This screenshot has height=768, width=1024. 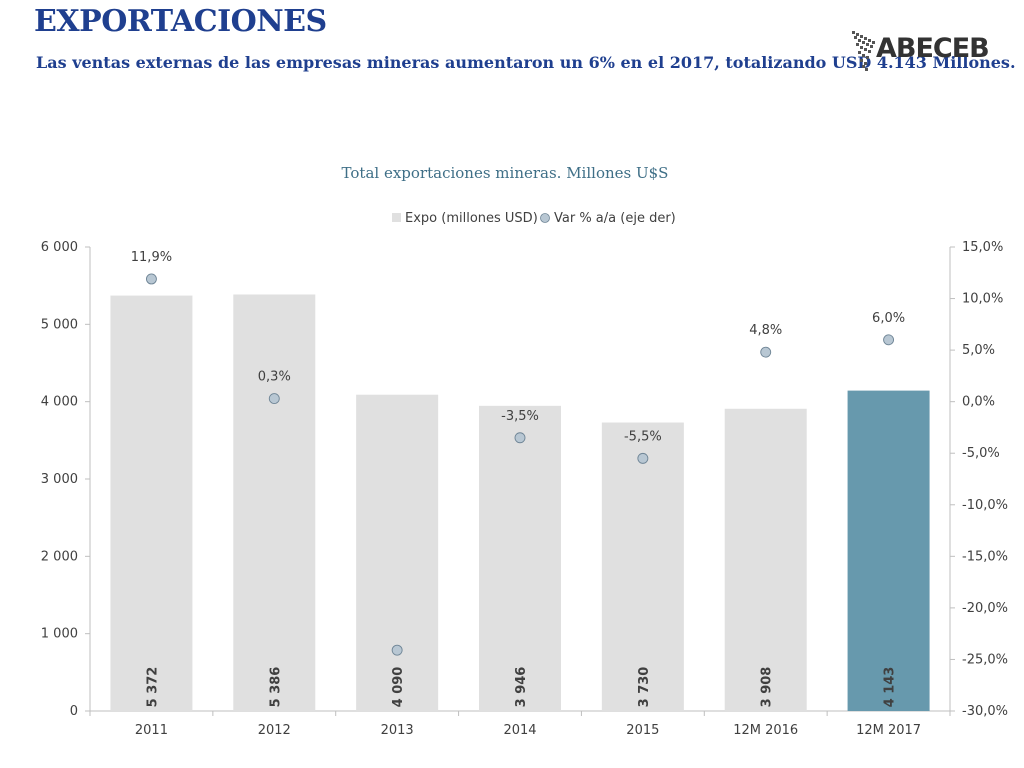 I want to click on abeceb-logo: ABECEB, so click(x=922, y=51).